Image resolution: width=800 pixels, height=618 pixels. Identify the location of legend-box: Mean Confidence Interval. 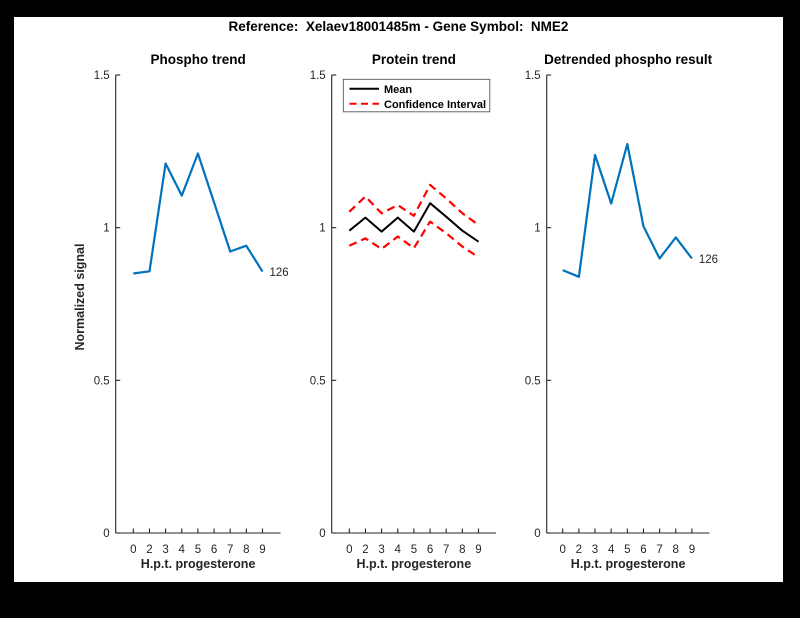
(416, 95).